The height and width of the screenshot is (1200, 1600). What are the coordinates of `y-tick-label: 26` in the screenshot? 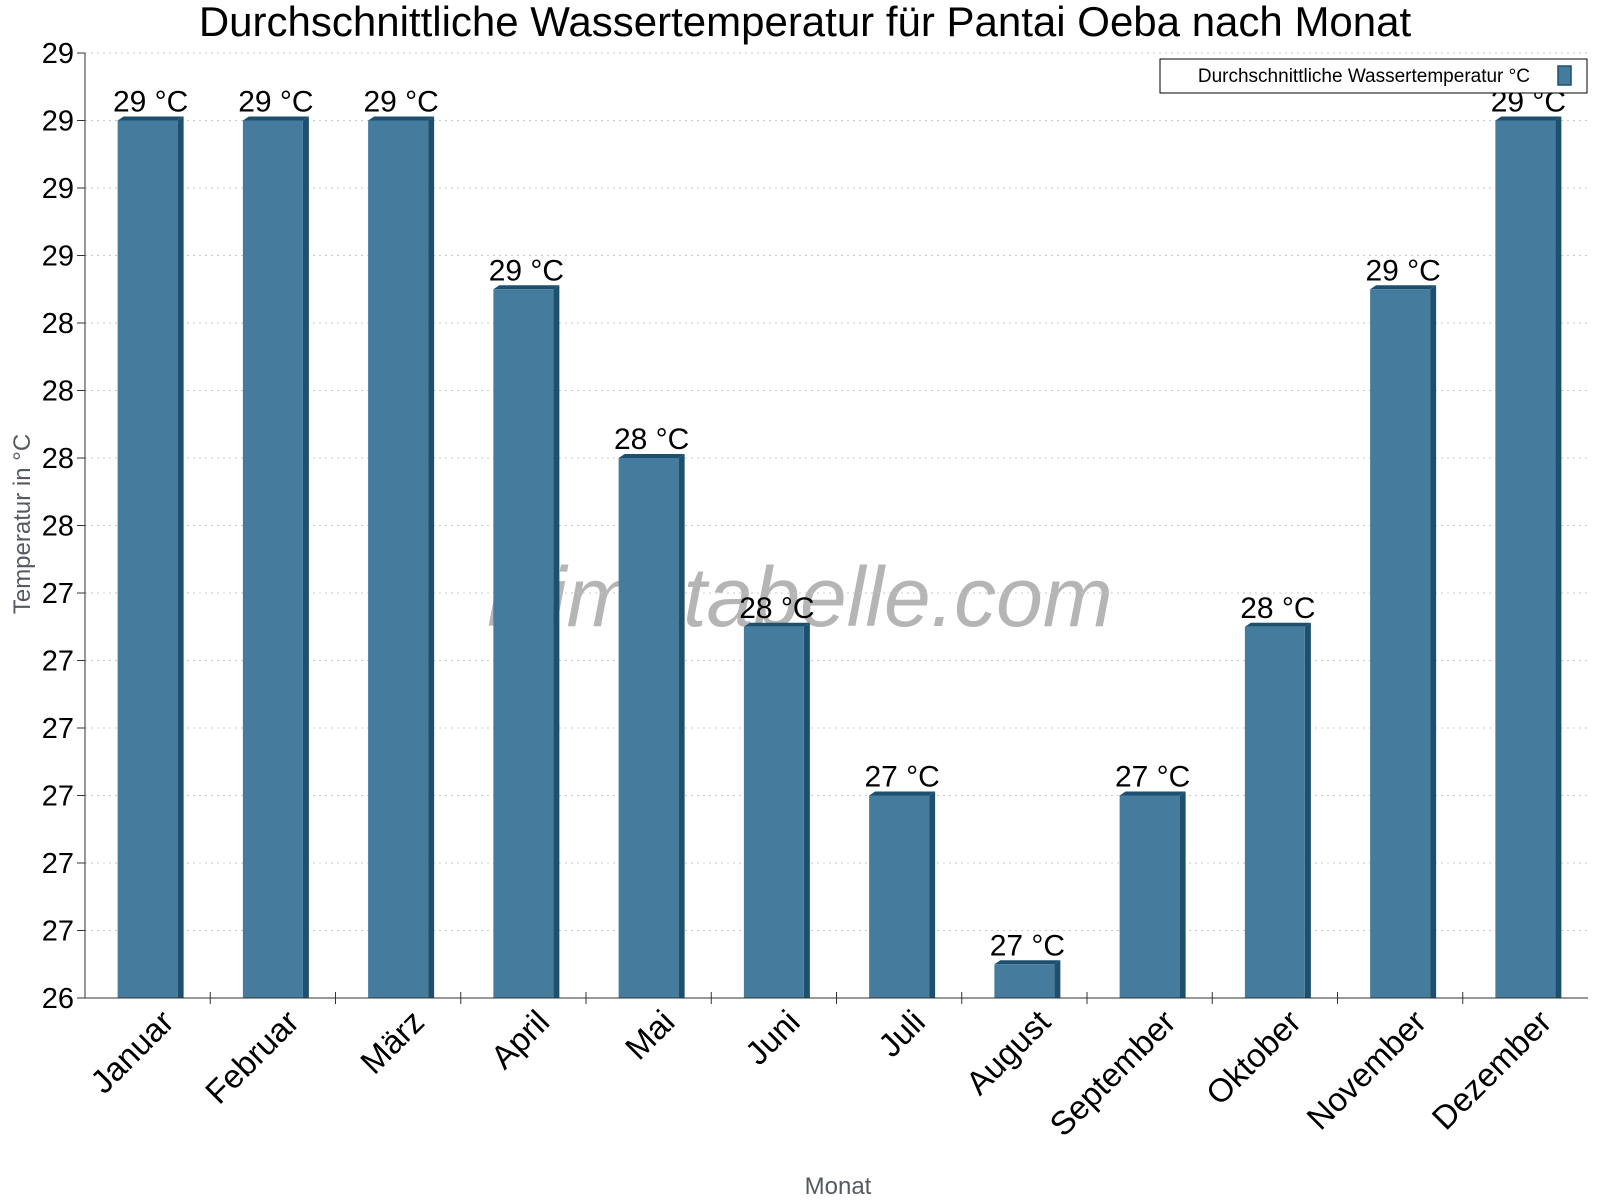 It's located at (58, 999).